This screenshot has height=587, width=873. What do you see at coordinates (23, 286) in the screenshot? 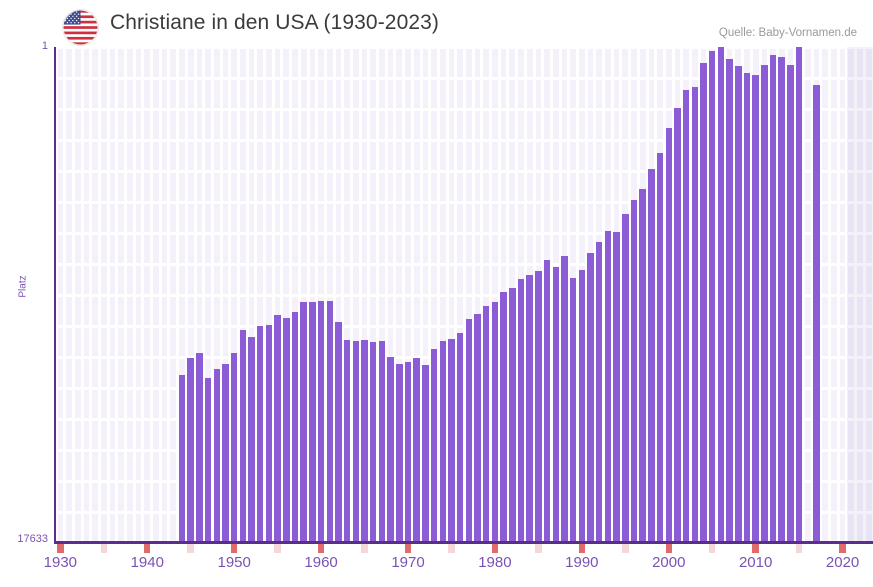
I see `y-axis-title: Platz` at bounding box center [23, 286].